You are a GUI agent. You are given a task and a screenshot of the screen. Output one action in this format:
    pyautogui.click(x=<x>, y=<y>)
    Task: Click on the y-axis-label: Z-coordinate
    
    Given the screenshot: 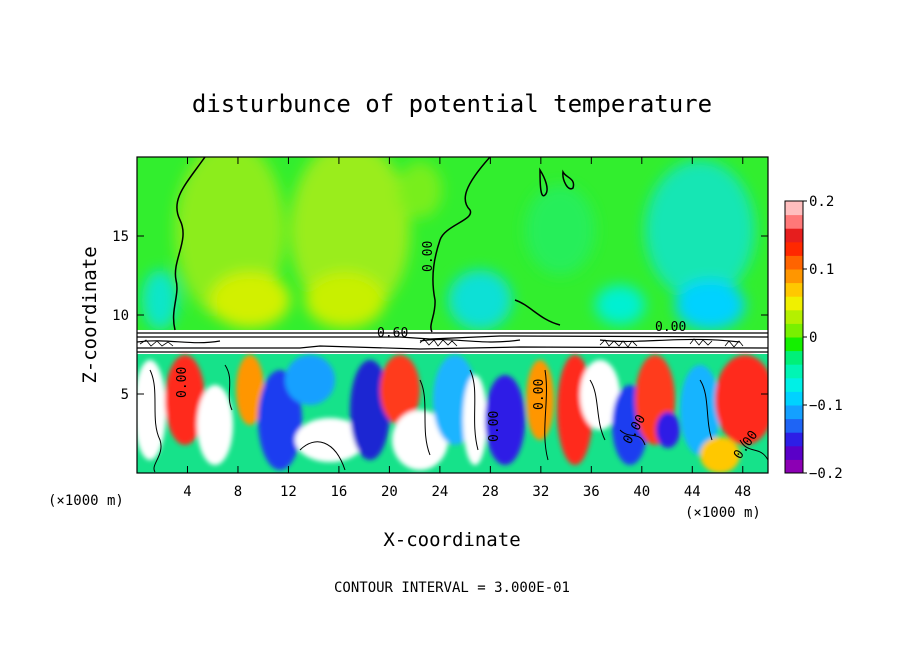 What is the action you would take?
    pyautogui.click(x=90, y=314)
    